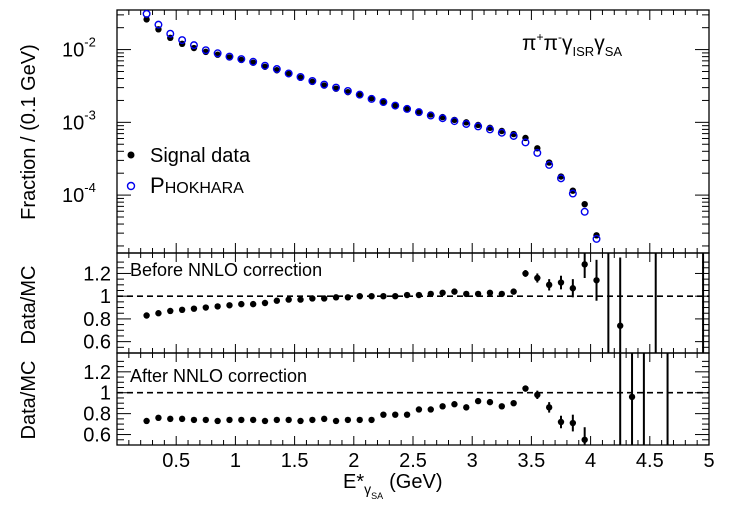  What do you see at coordinates (79, 48) in the screenshot?
I see `top-ytick-label: 10⁻²` at bounding box center [79, 48].